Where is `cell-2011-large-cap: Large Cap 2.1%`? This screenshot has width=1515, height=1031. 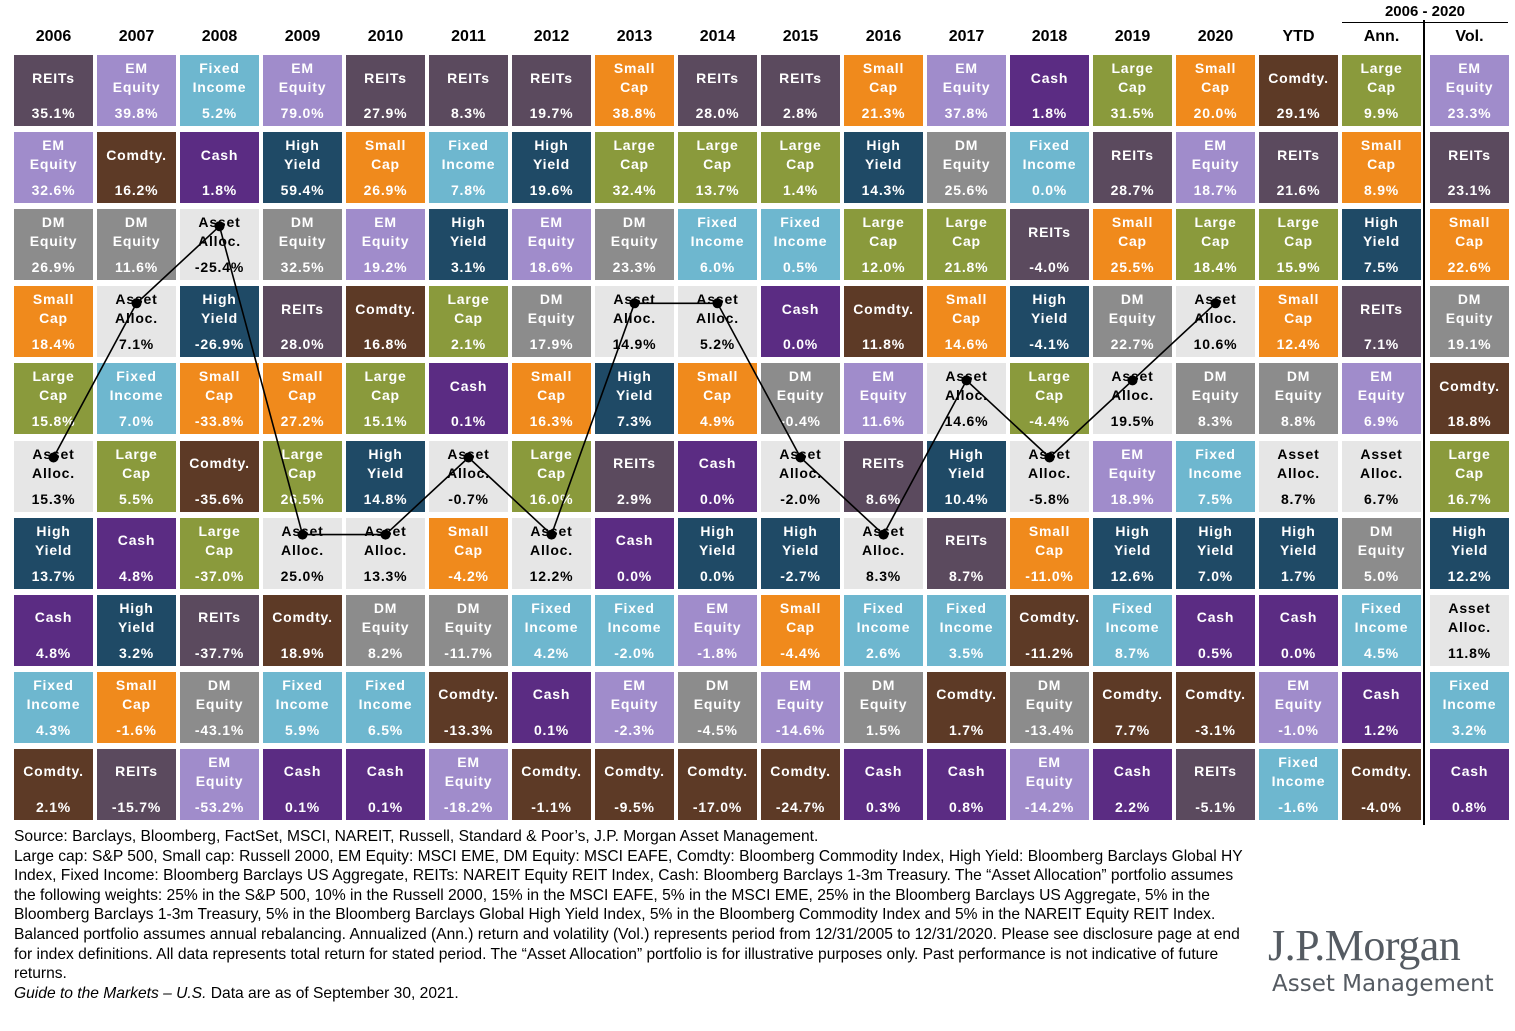 cell-2011-large-cap: Large Cap 2.1% is located at coordinates (468, 322).